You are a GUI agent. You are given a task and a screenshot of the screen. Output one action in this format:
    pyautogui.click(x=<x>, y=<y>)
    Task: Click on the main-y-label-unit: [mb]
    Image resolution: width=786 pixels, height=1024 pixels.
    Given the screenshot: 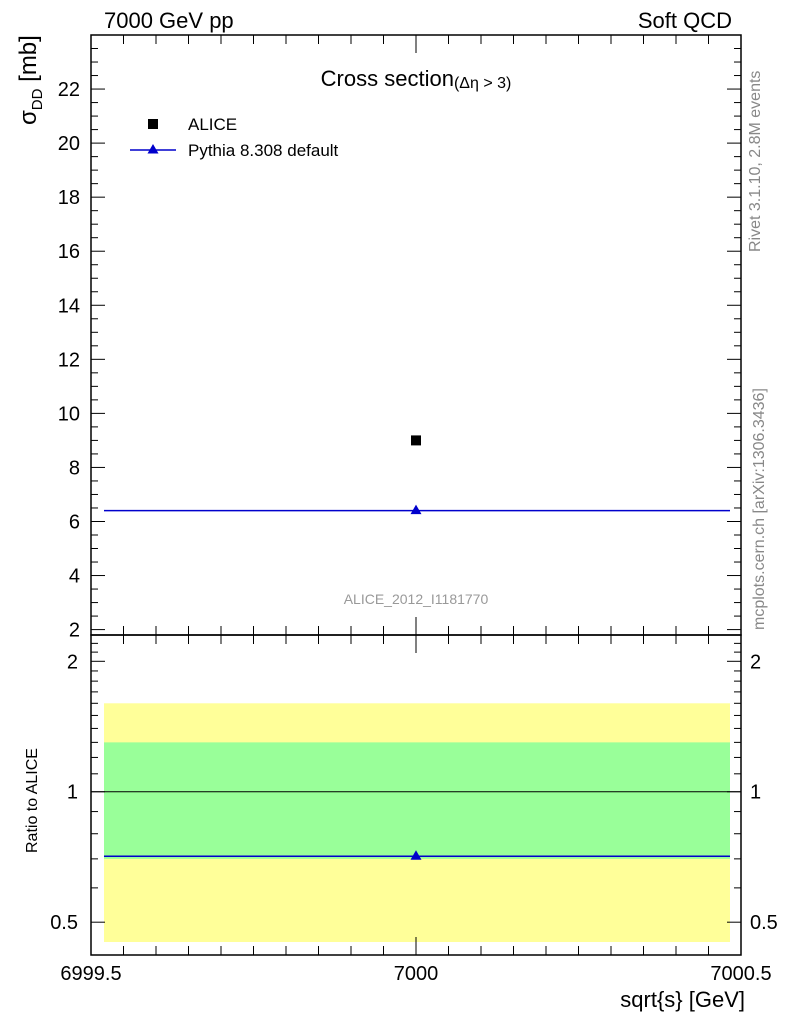 What is the action you would take?
    pyautogui.click(x=28, y=61)
    